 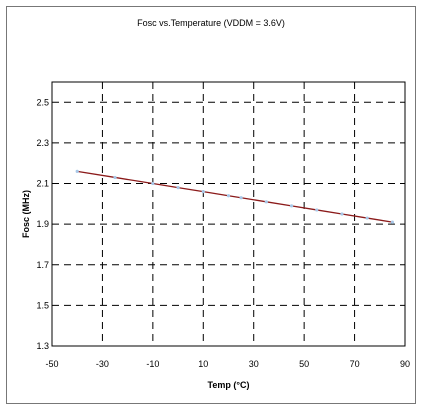 What do you see at coordinates (405, 364) in the screenshot?
I see `x-tick-label: 90` at bounding box center [405, 364].